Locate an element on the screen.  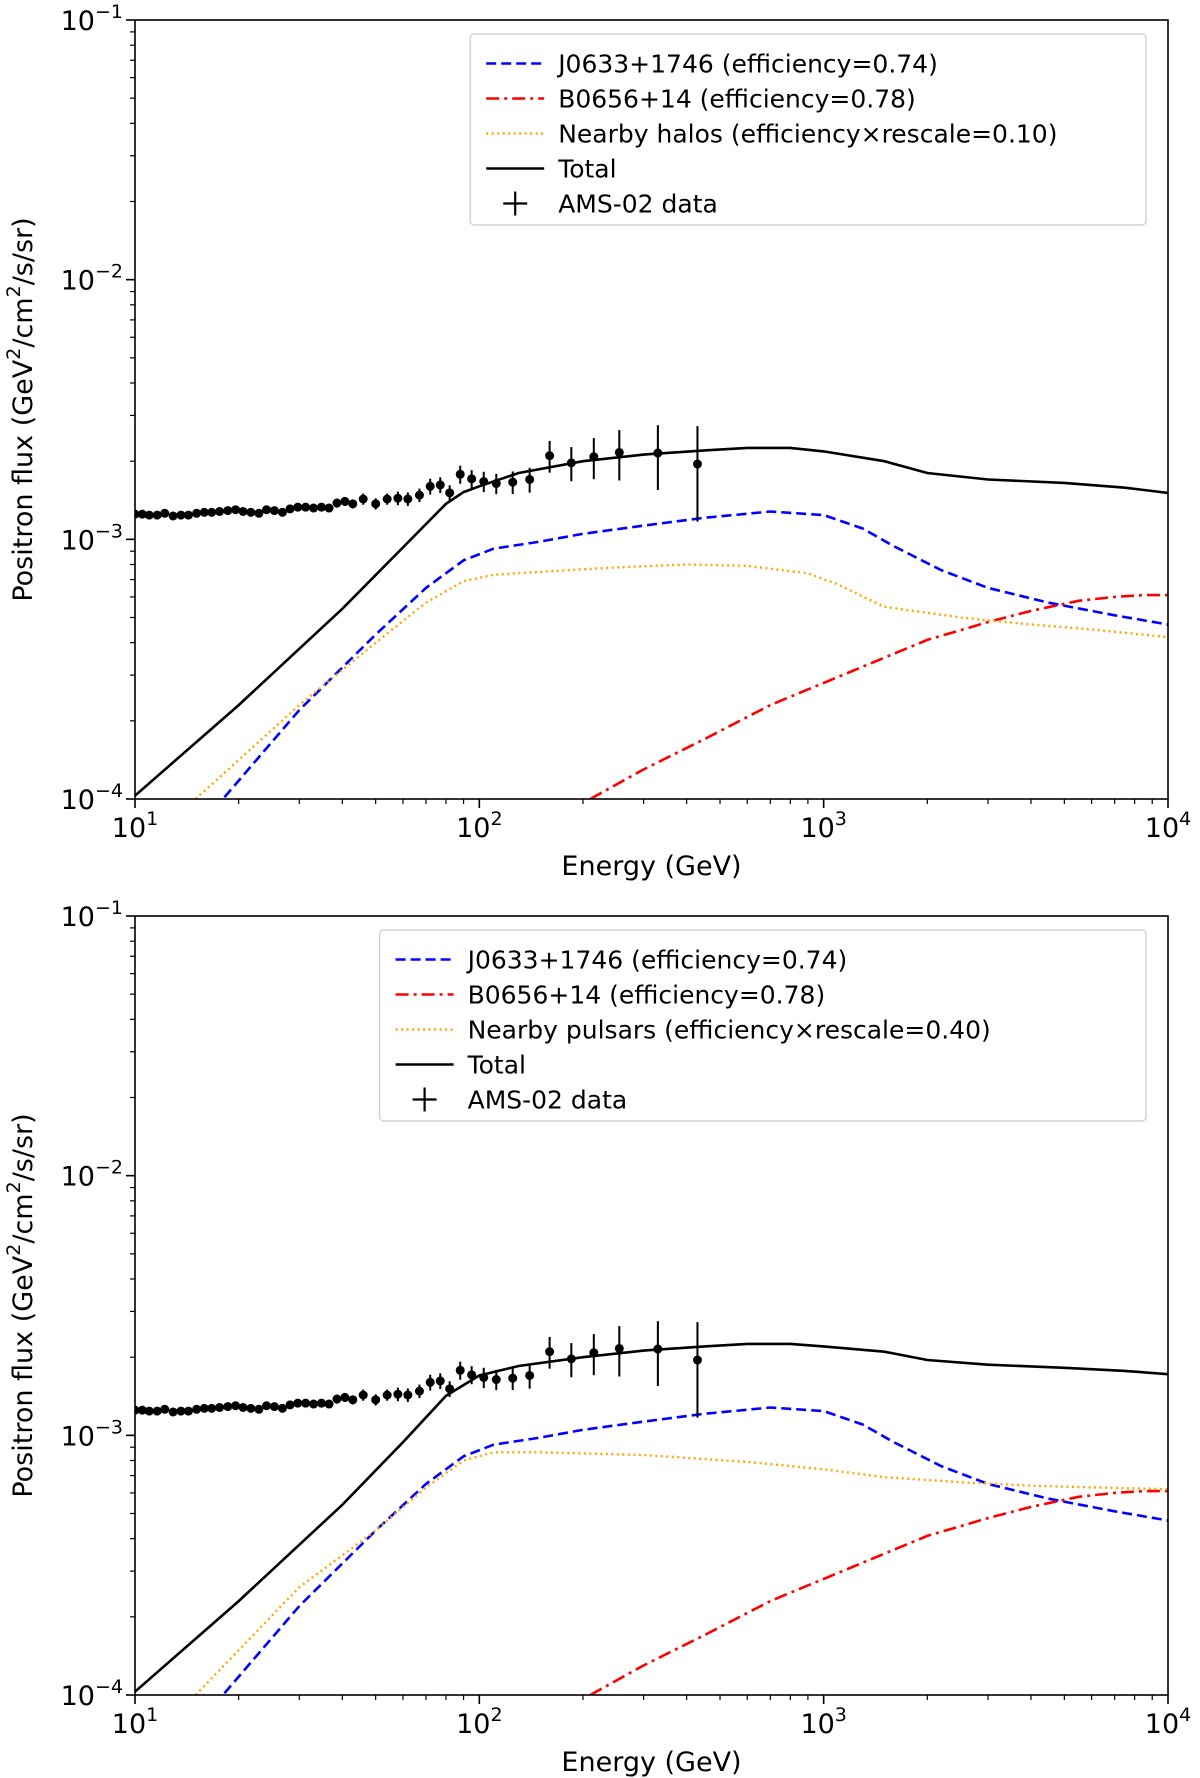
legend-box is located at coordinates (808, 129).